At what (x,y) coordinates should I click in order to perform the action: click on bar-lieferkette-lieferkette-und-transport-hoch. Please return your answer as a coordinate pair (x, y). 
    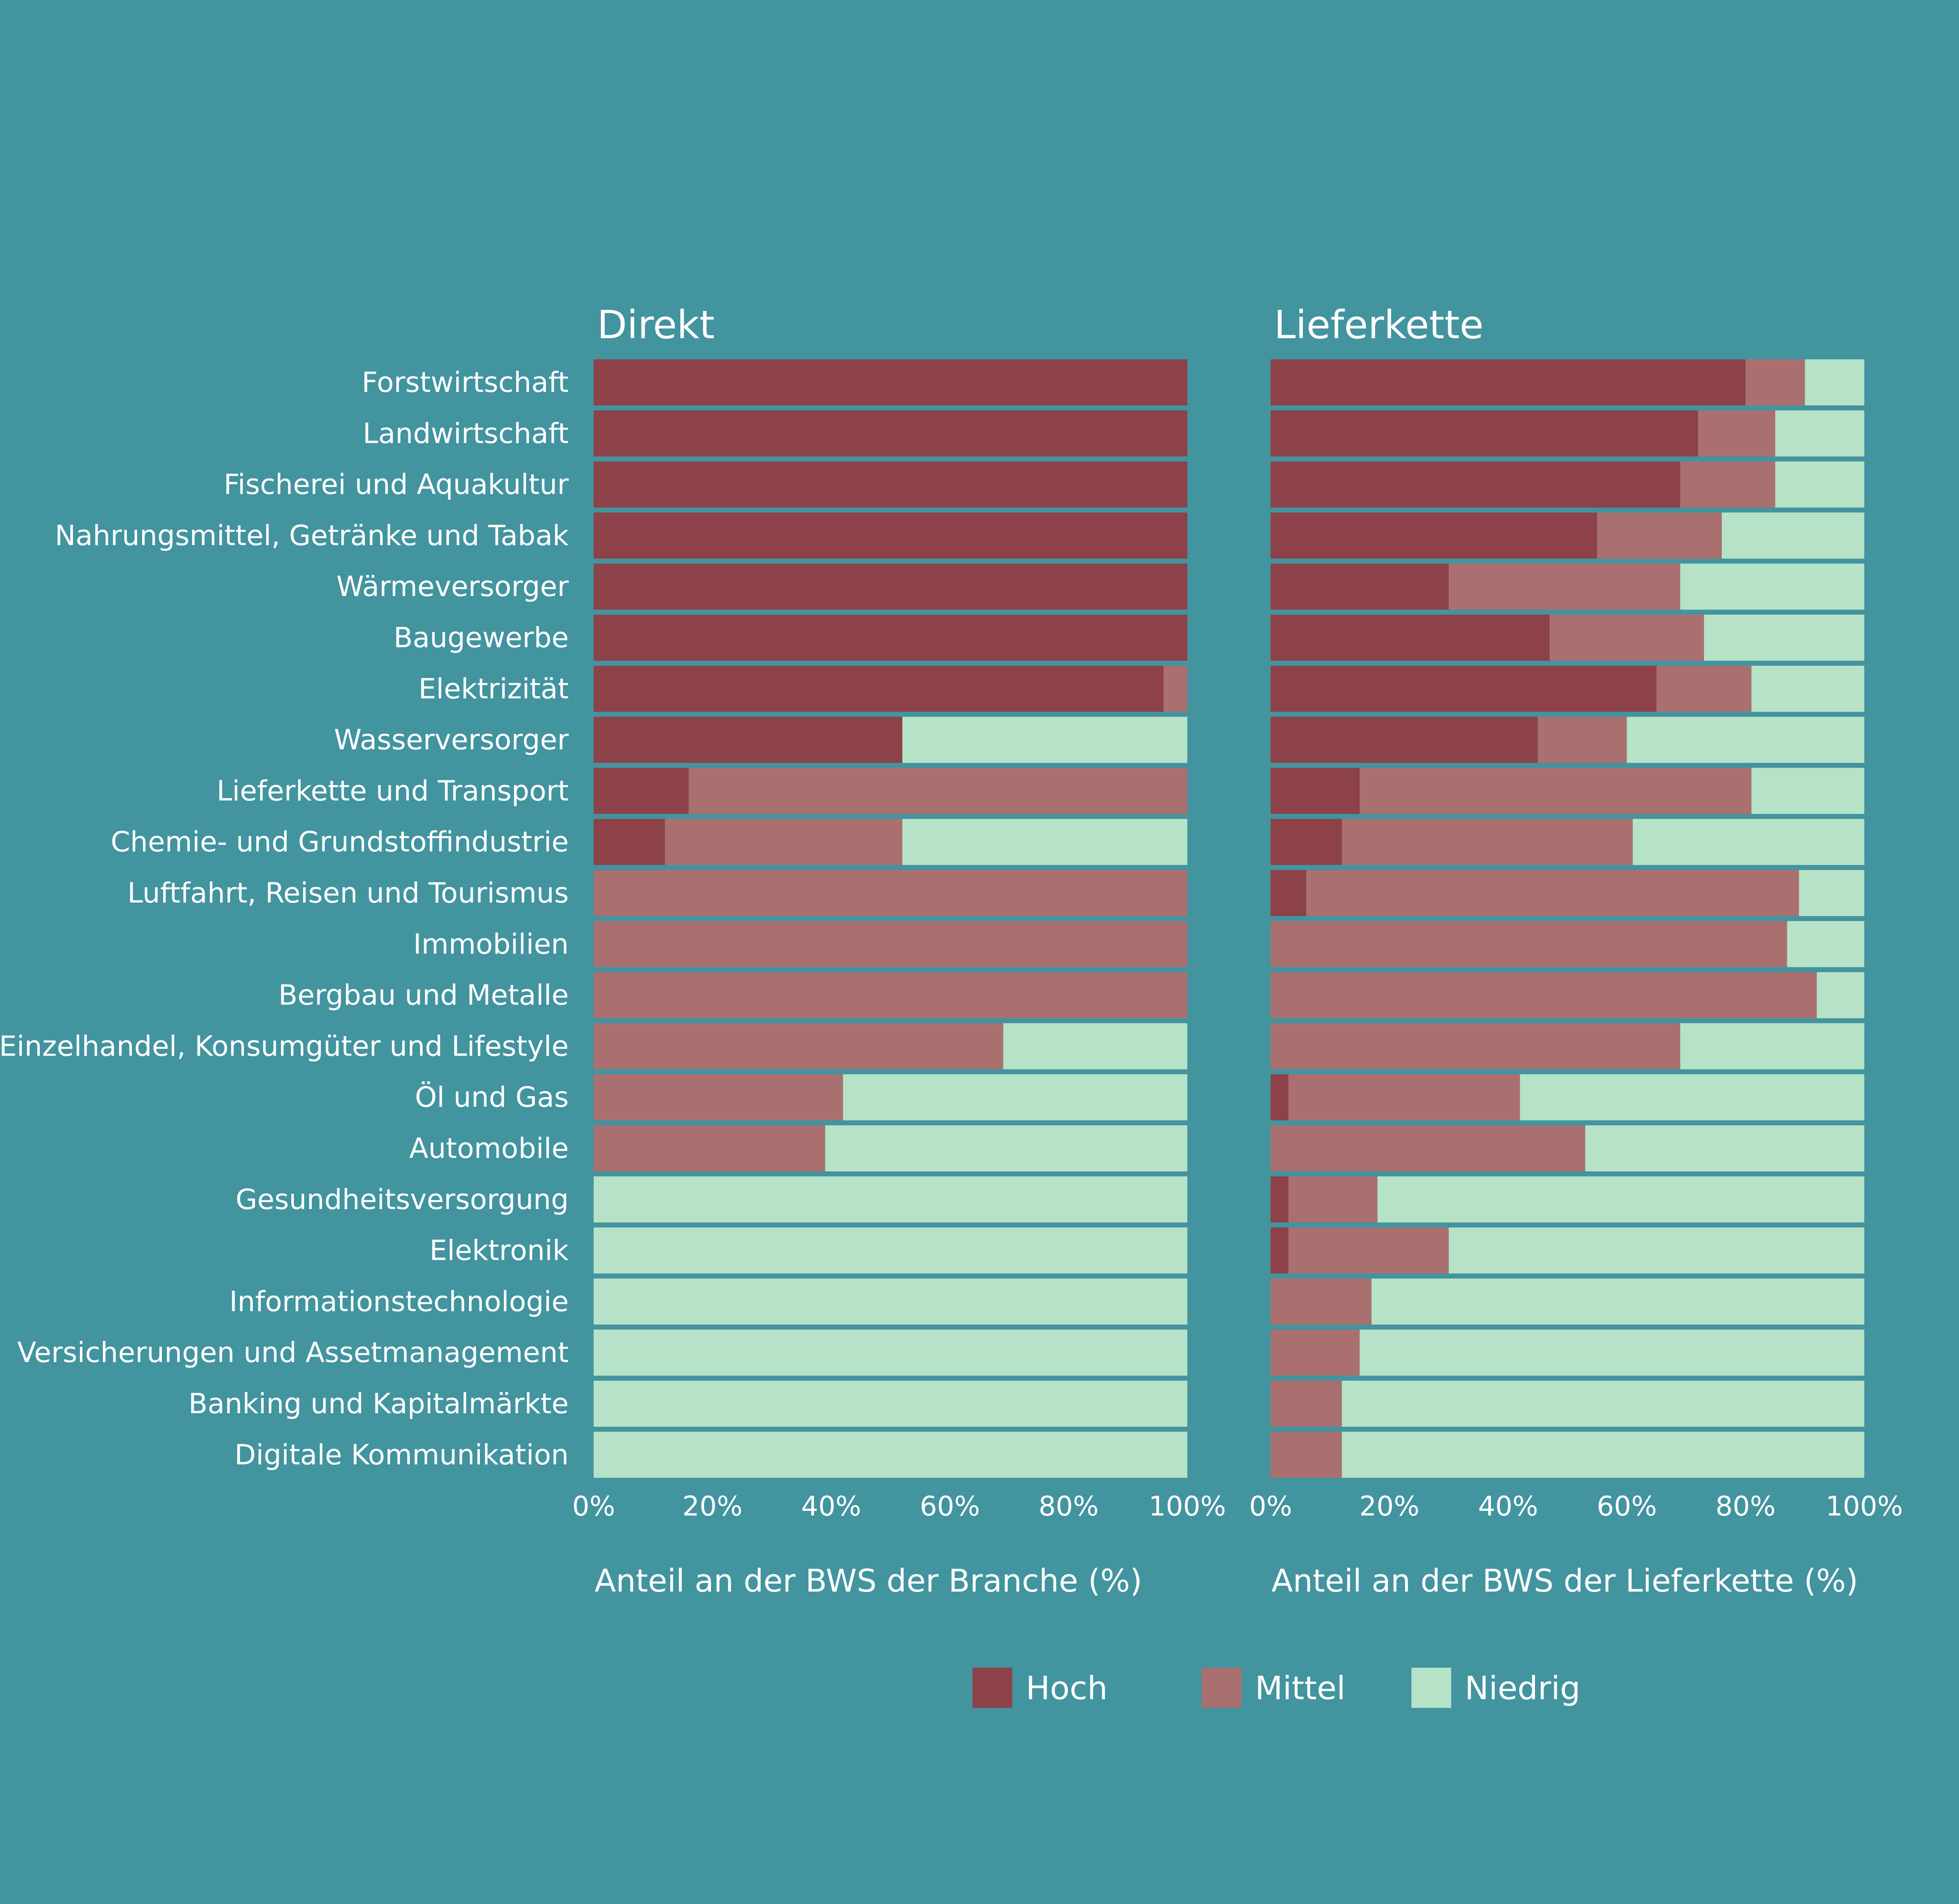
    Looking at the image, I should click on (1315, 791).